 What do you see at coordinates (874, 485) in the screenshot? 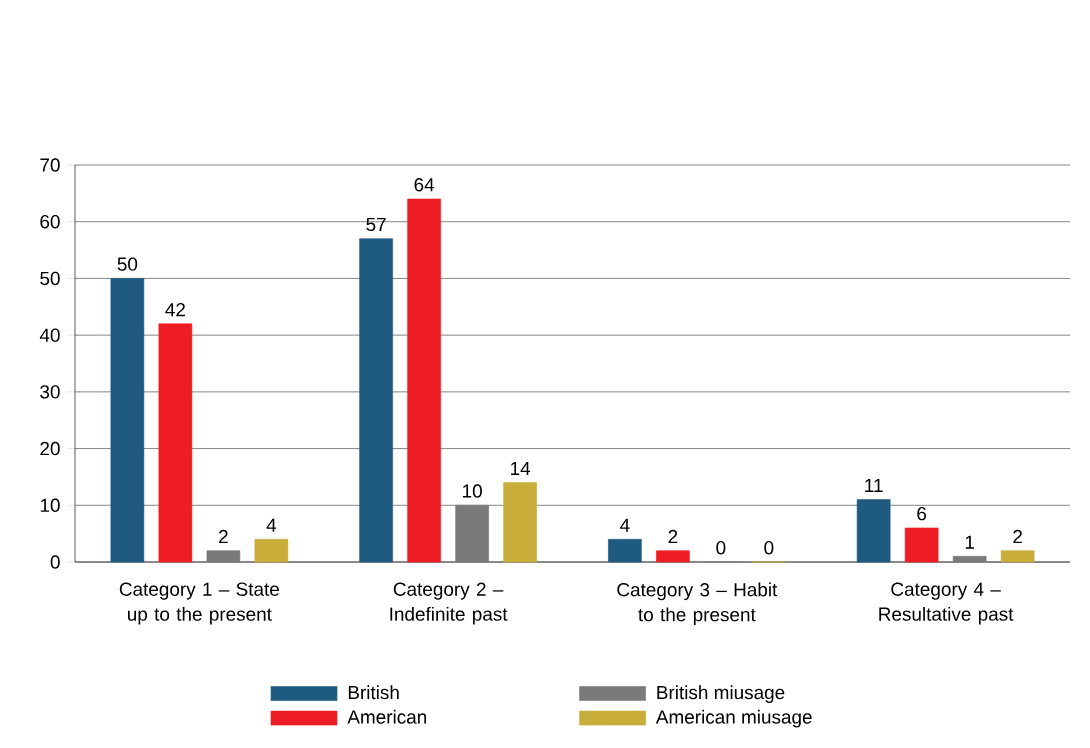
I see `data-label: 11` at bounding box center [874, 485].